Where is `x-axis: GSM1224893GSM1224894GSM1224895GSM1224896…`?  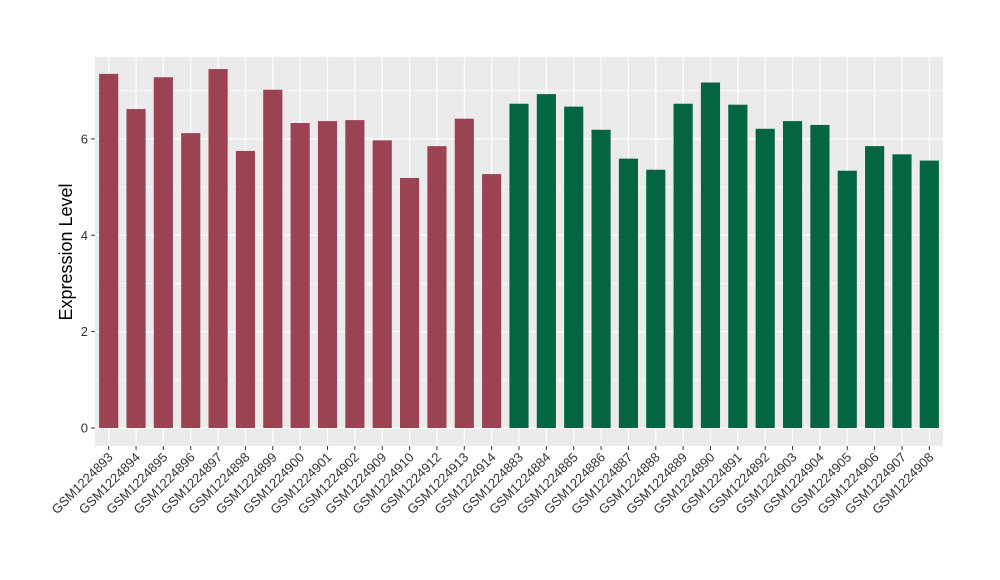 x-axis: GSM1224893GSM1224894GSM1224895GSM1224896… is located at coordinates (492, 481).